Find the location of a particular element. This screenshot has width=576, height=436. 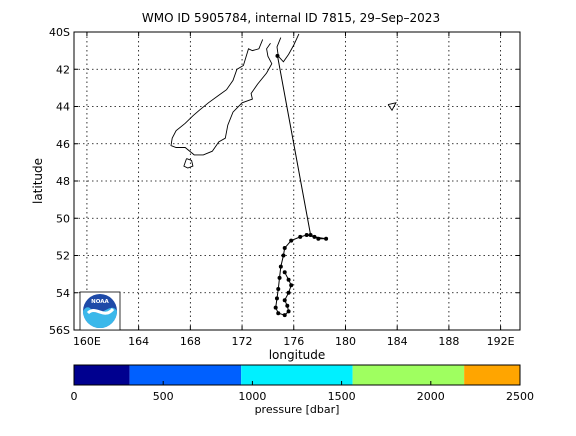

y-tick-label: 50 is located at coordinates (63, 218).